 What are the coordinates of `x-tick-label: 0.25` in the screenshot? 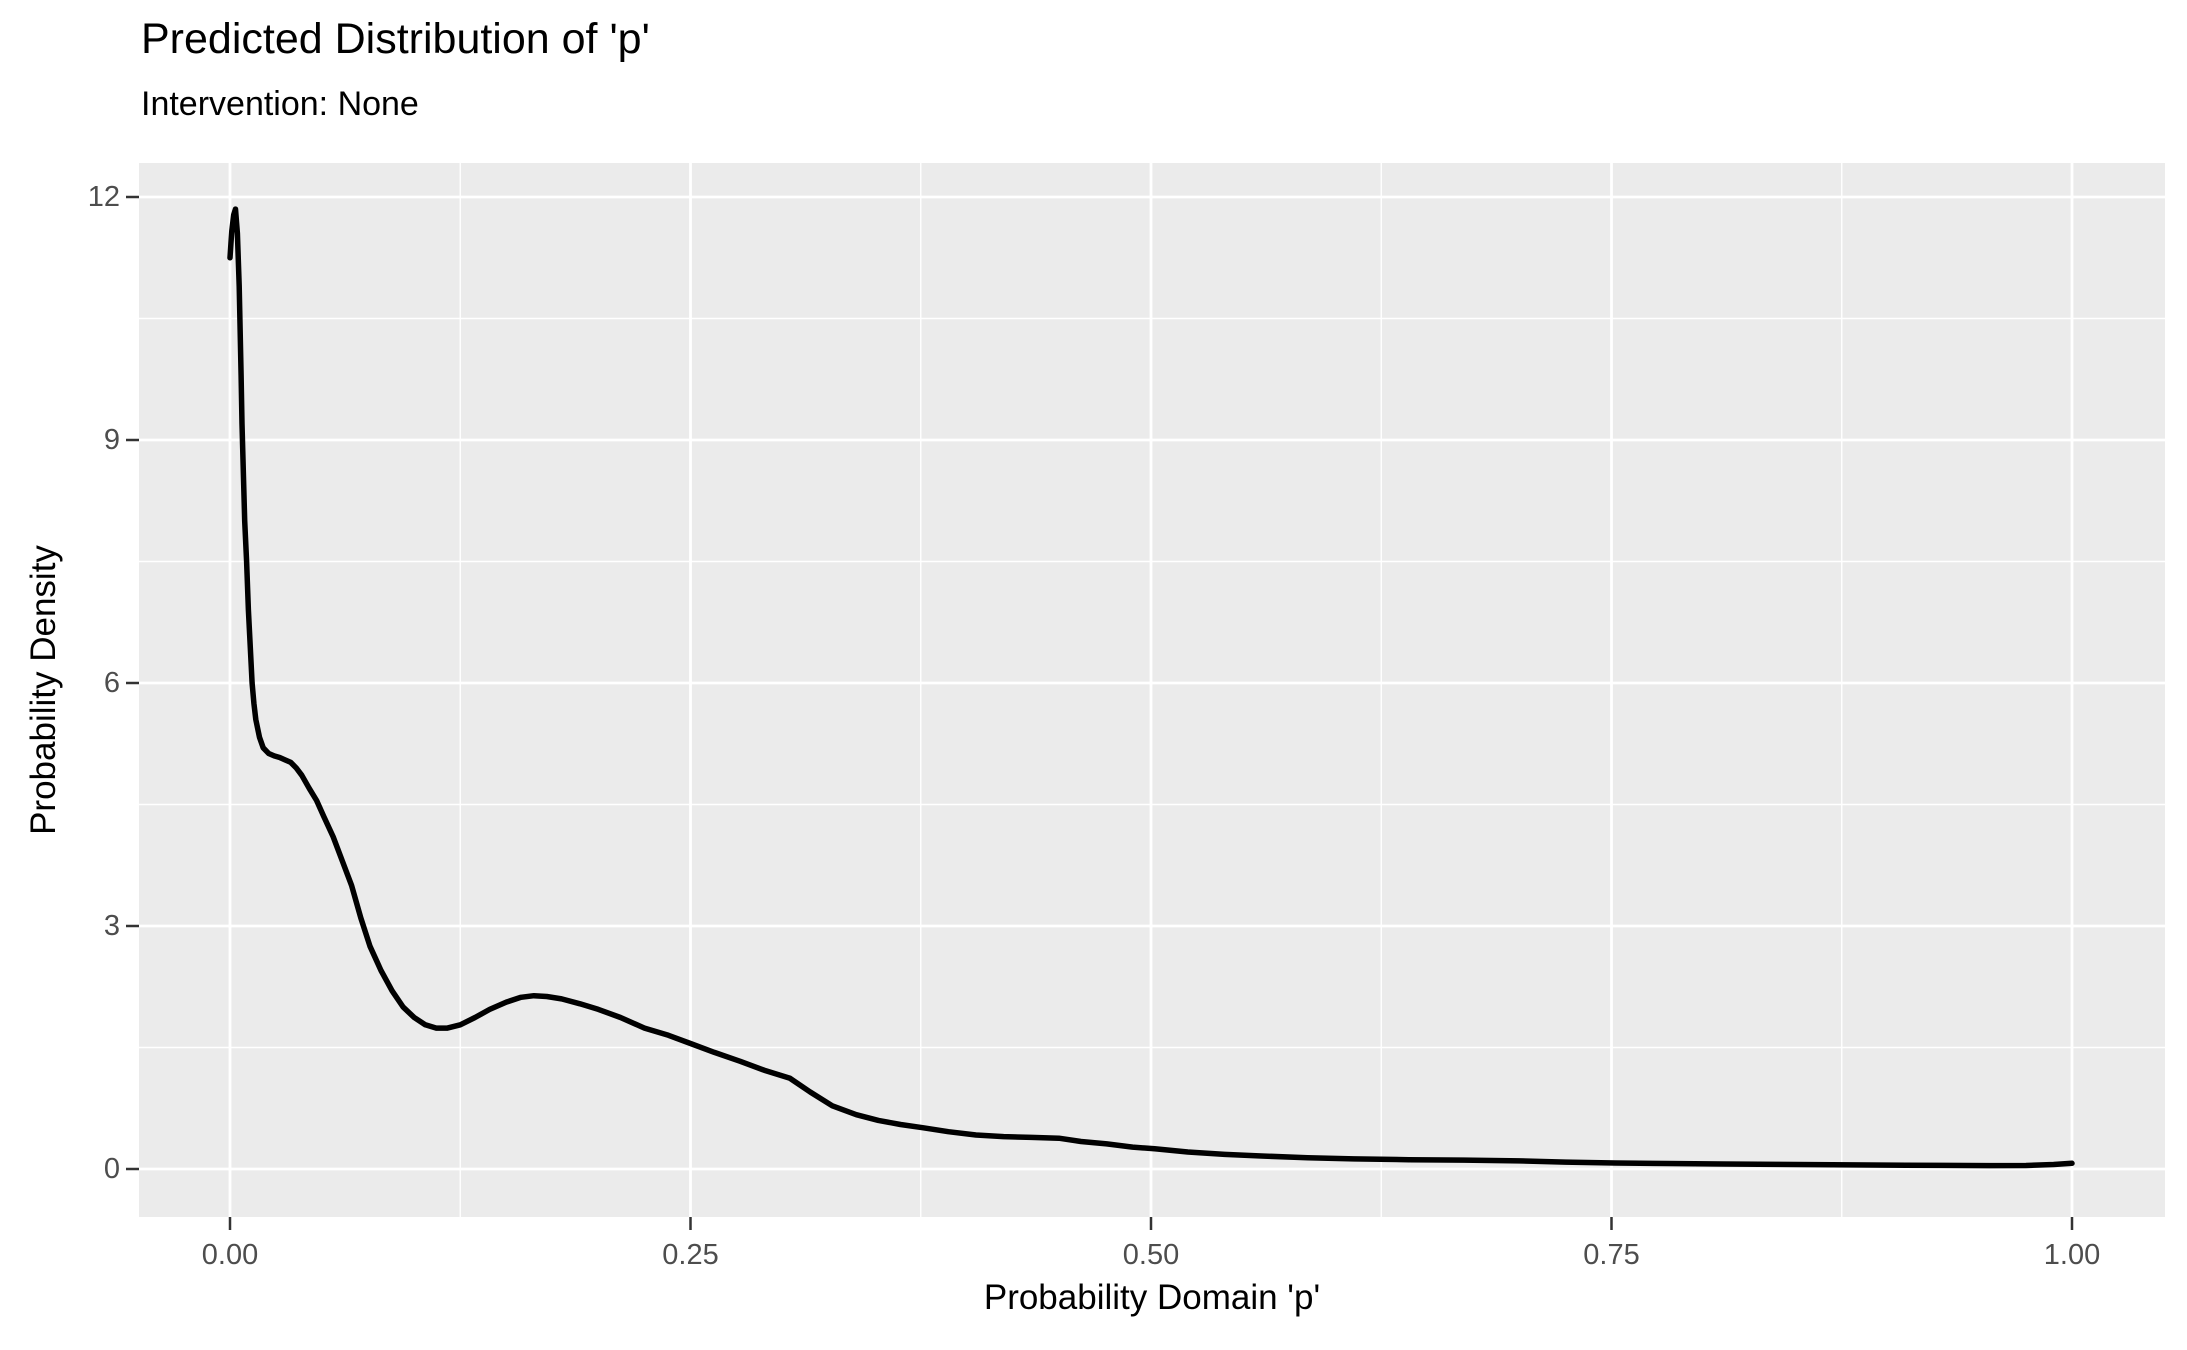 It's located at (690, 1255).